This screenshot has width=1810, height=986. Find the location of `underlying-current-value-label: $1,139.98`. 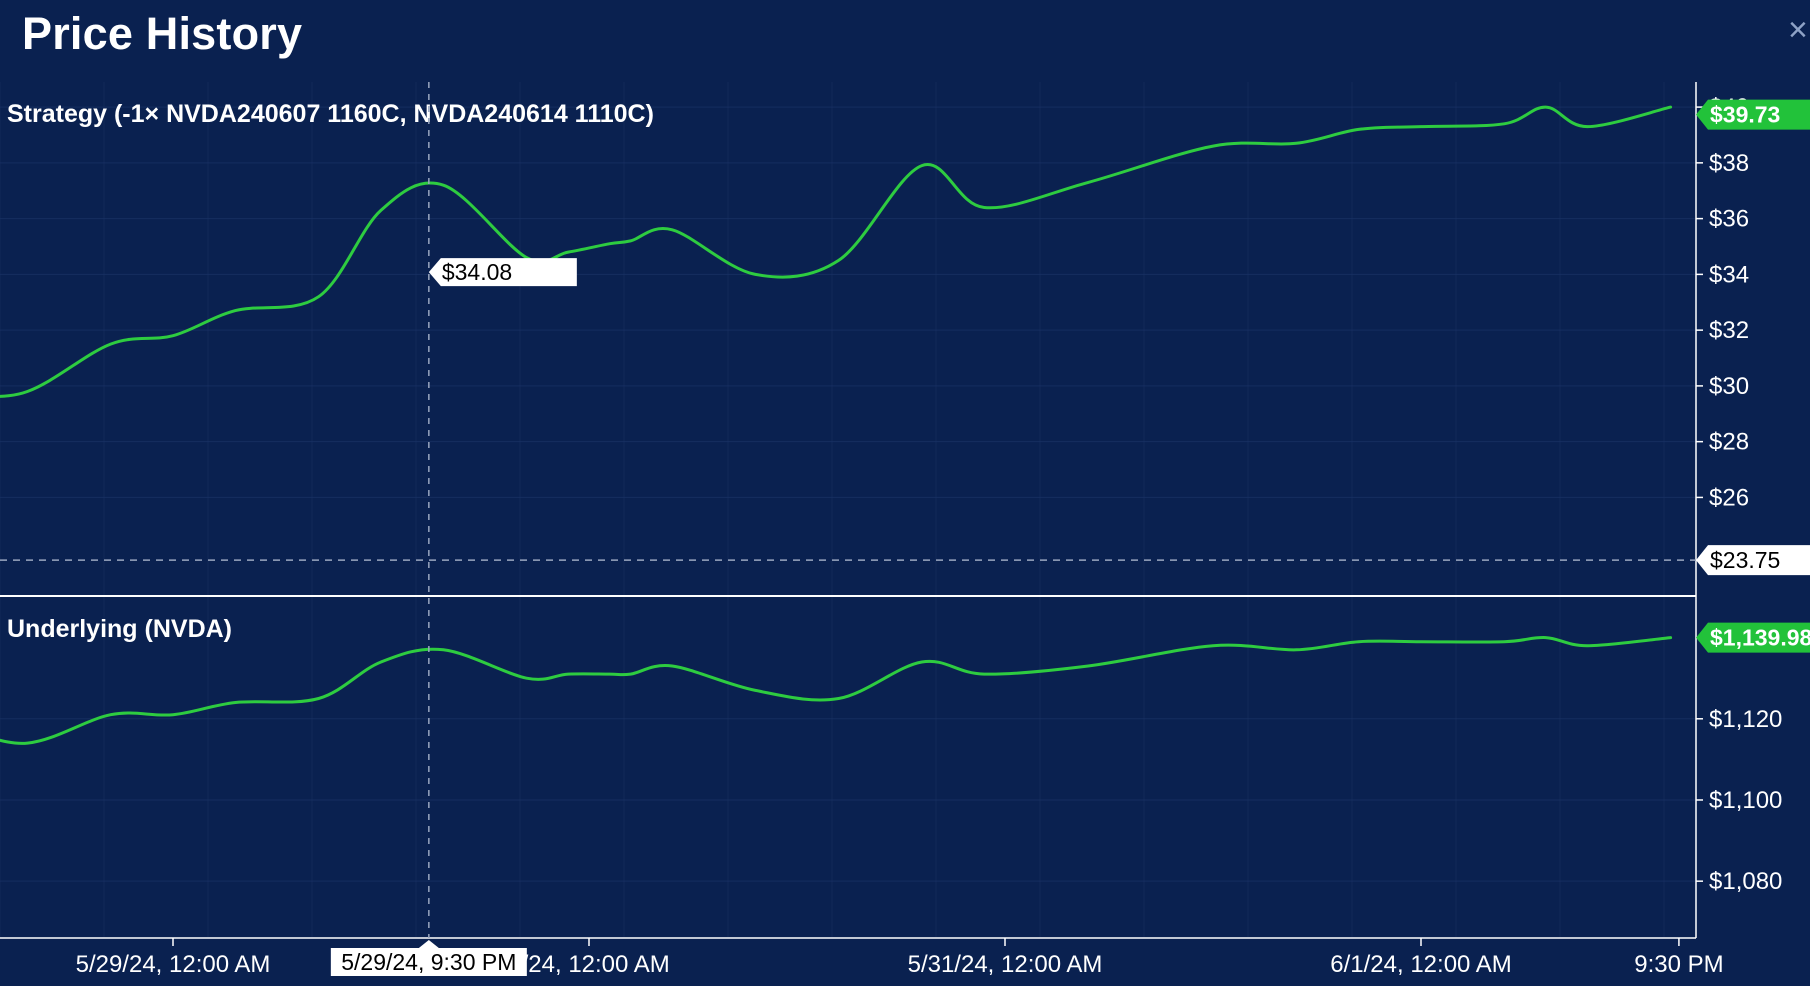

underlying-current-value-label: $1,139.98 is located at coordinates (1760, 638).